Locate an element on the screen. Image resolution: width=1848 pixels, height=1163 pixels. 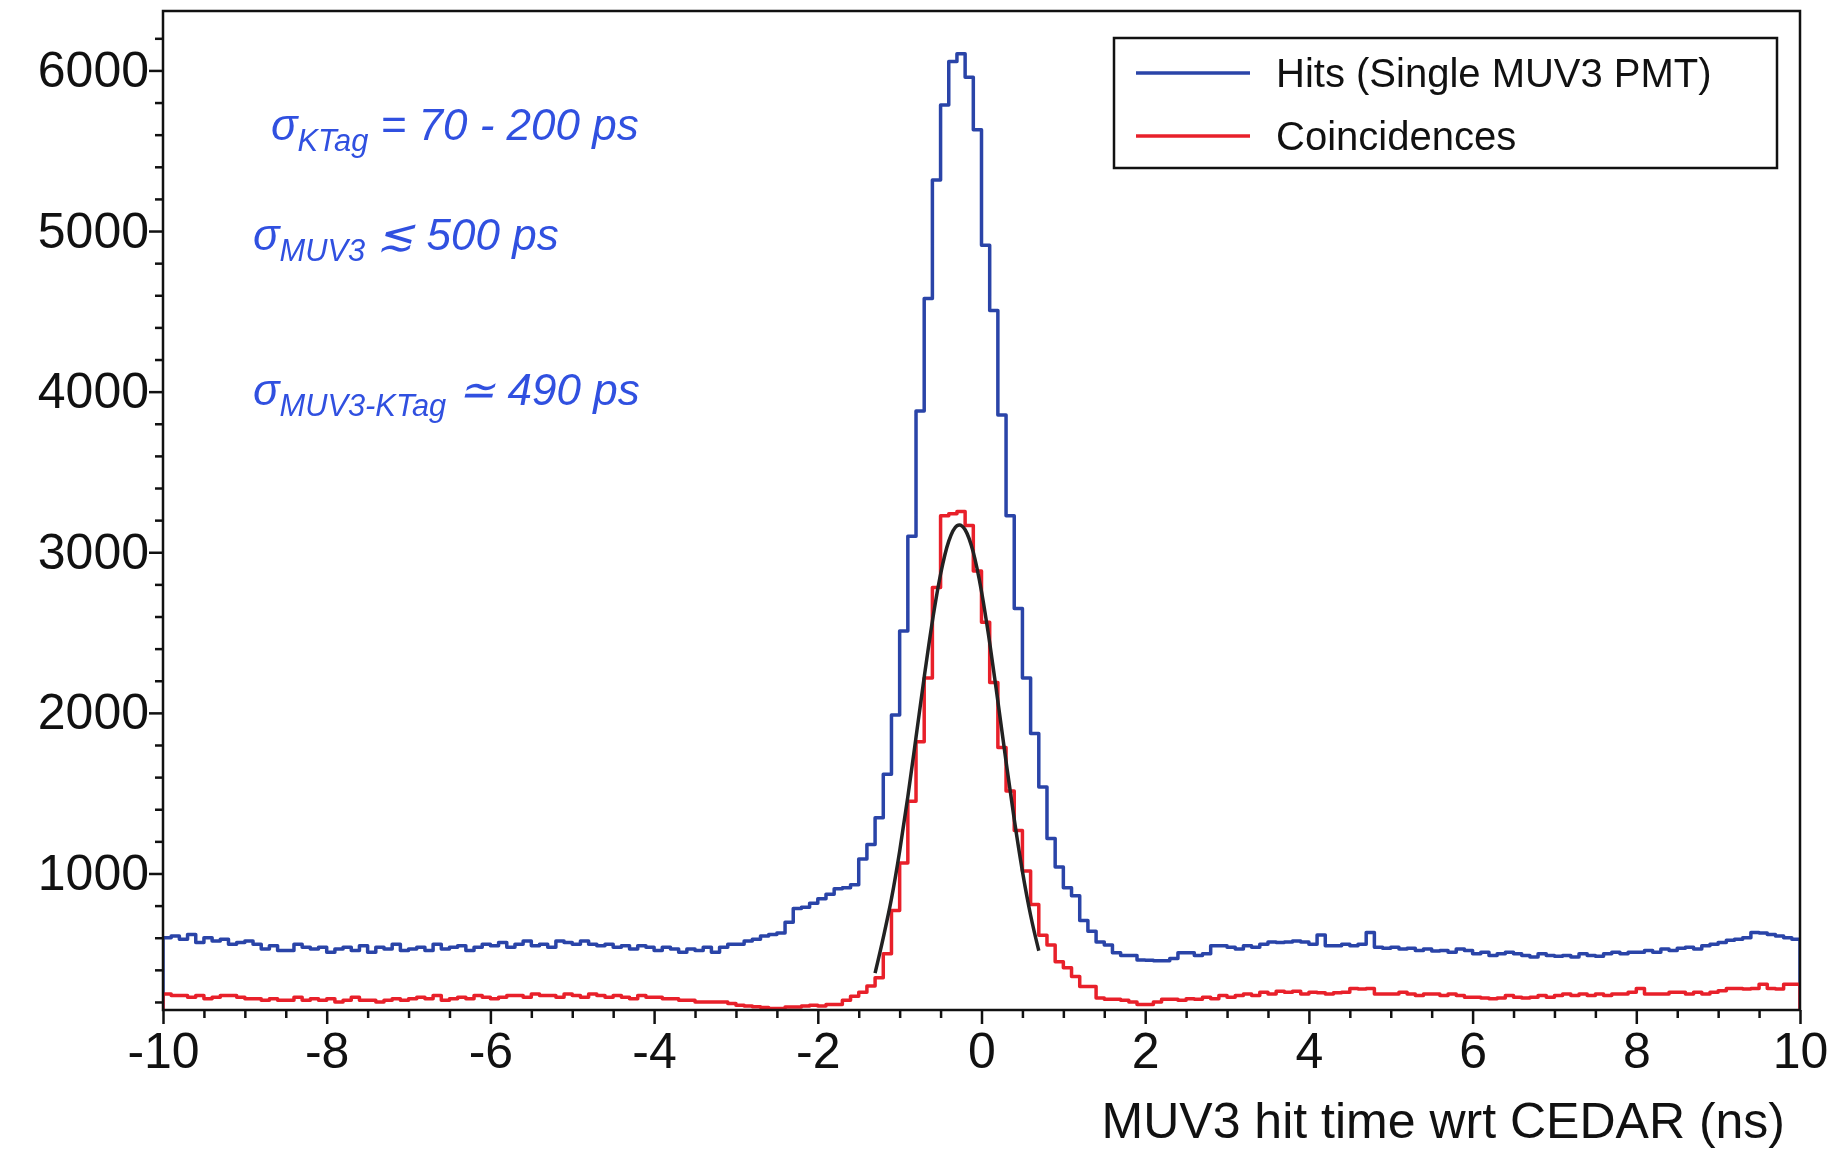
x-tick-label: 2 is located at coordinates (1145, 1050).